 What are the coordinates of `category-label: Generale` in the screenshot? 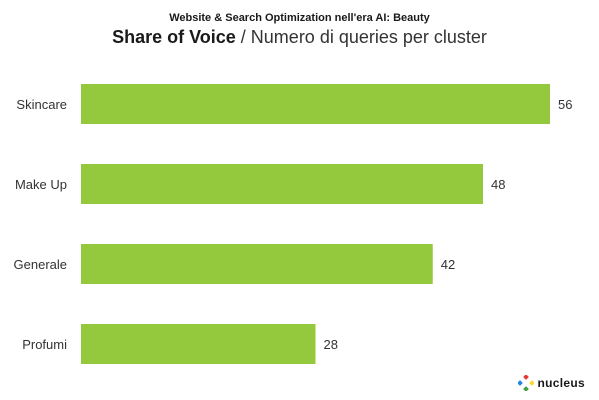 It's located at (40, 264).